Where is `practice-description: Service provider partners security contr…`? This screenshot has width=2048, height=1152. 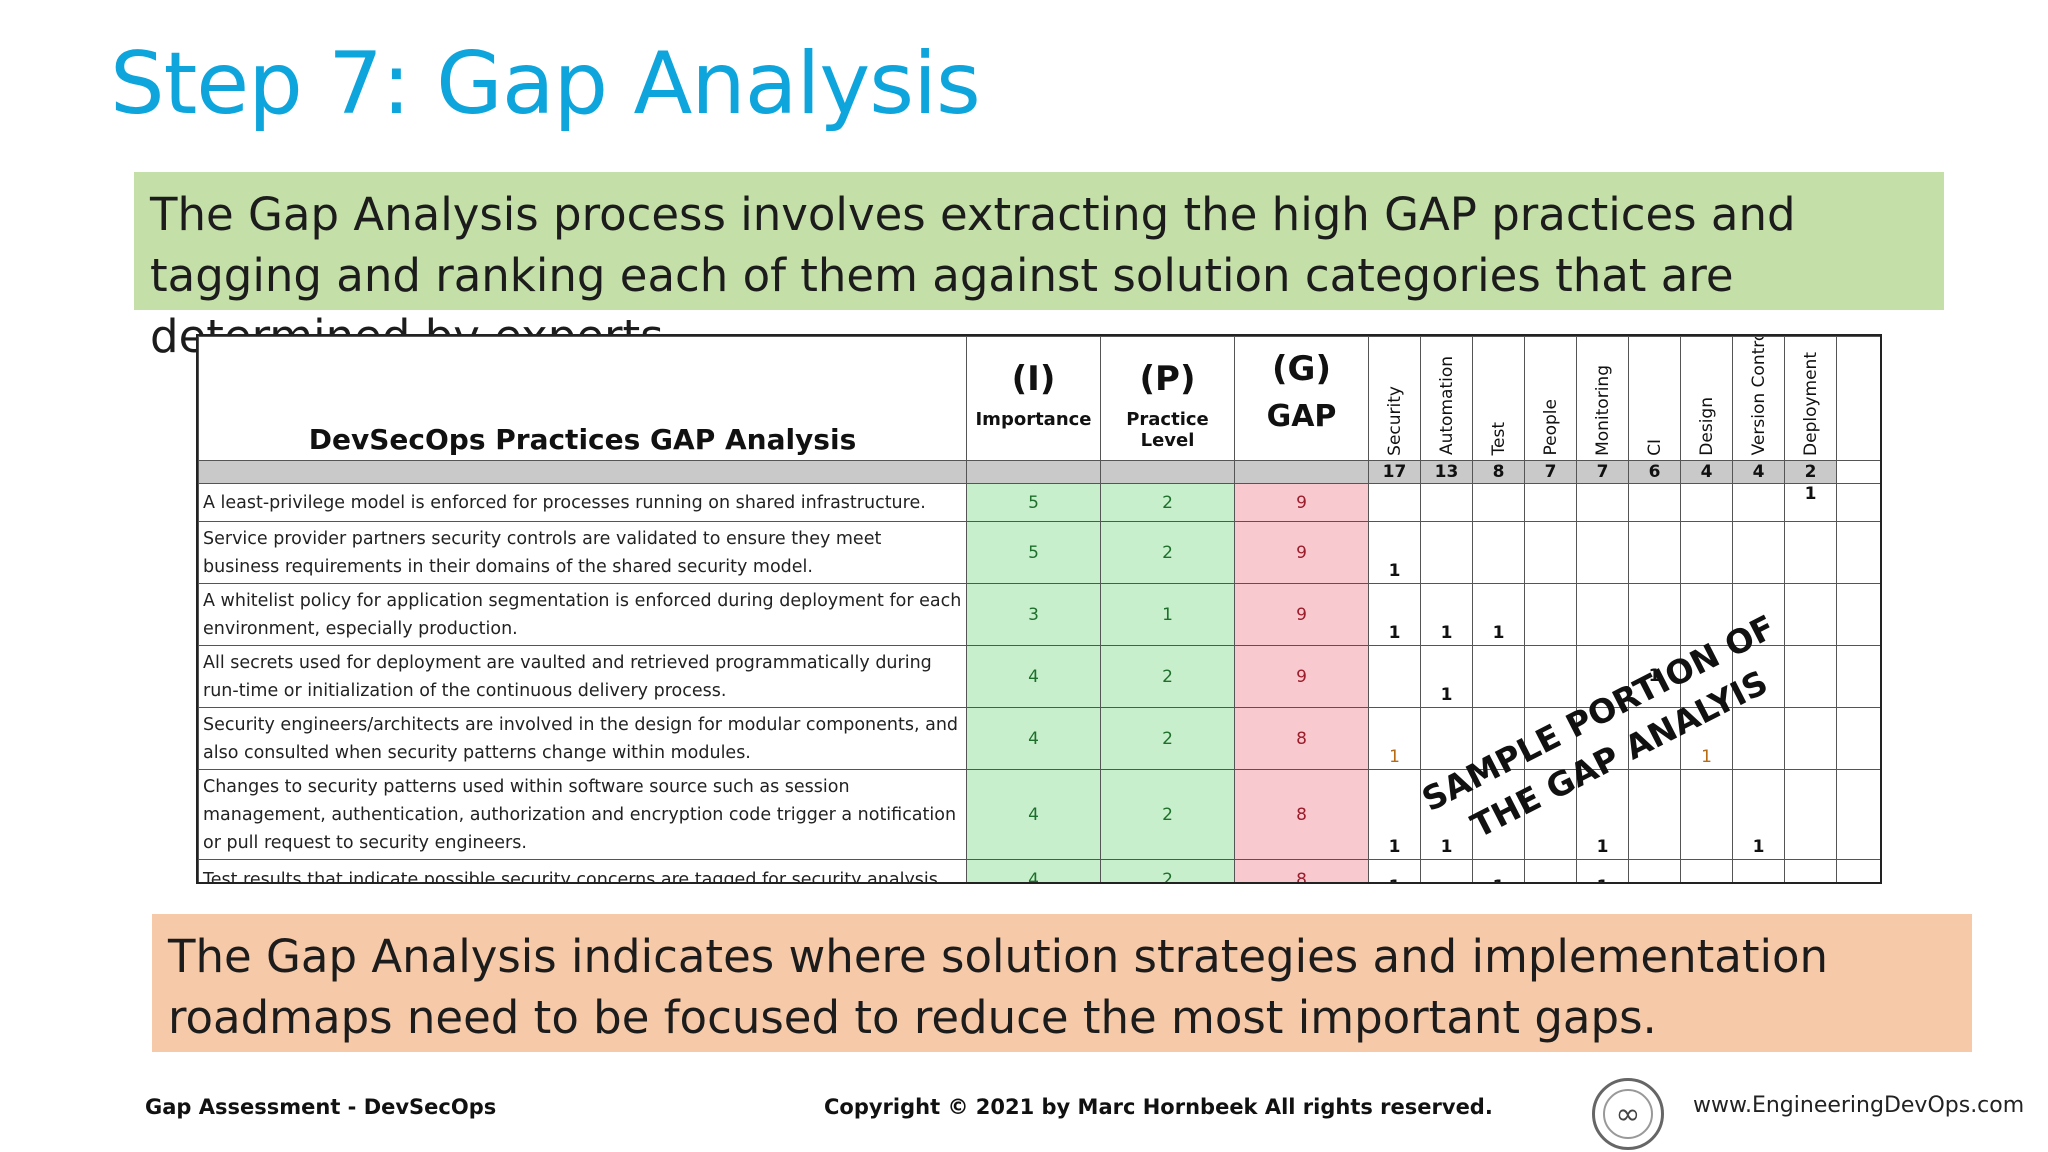 practice-description: Service provider partners security contr… is located at coordinates (582, 552).